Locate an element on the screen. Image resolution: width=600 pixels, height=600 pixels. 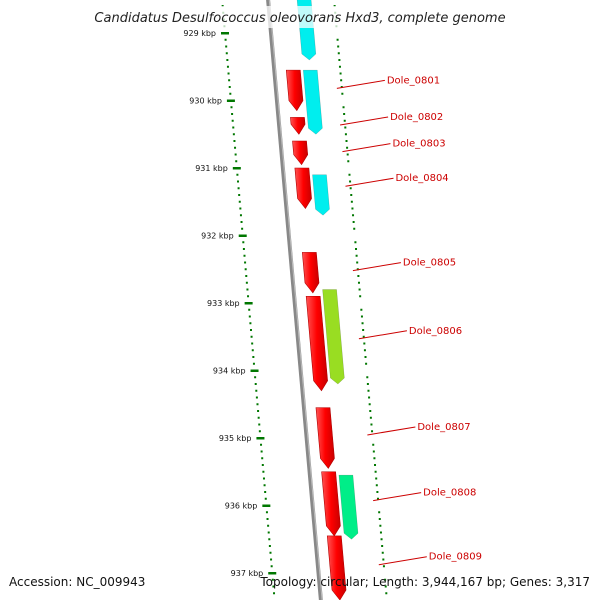
gene-label-Dole_0803: Dole_0803 is located at coordinates (418, 144).